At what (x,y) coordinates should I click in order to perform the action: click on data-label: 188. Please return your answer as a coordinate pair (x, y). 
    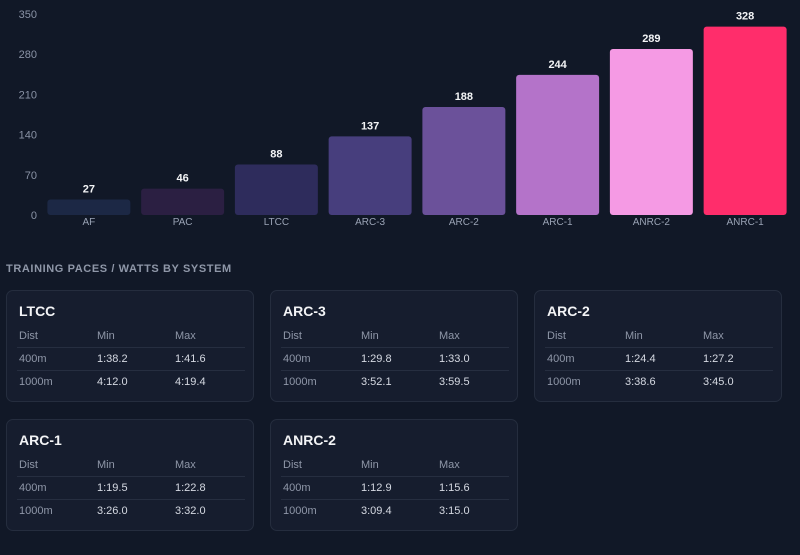
    Looking at the image, I should click on (464, 97).